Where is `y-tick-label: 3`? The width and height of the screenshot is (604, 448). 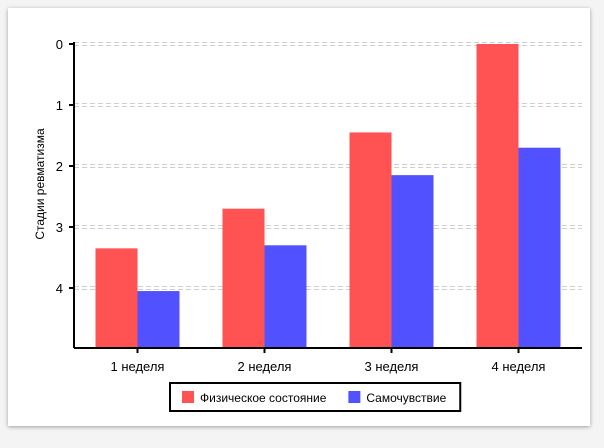
y-tick-label: 3 is located at coordinates (59, 227).